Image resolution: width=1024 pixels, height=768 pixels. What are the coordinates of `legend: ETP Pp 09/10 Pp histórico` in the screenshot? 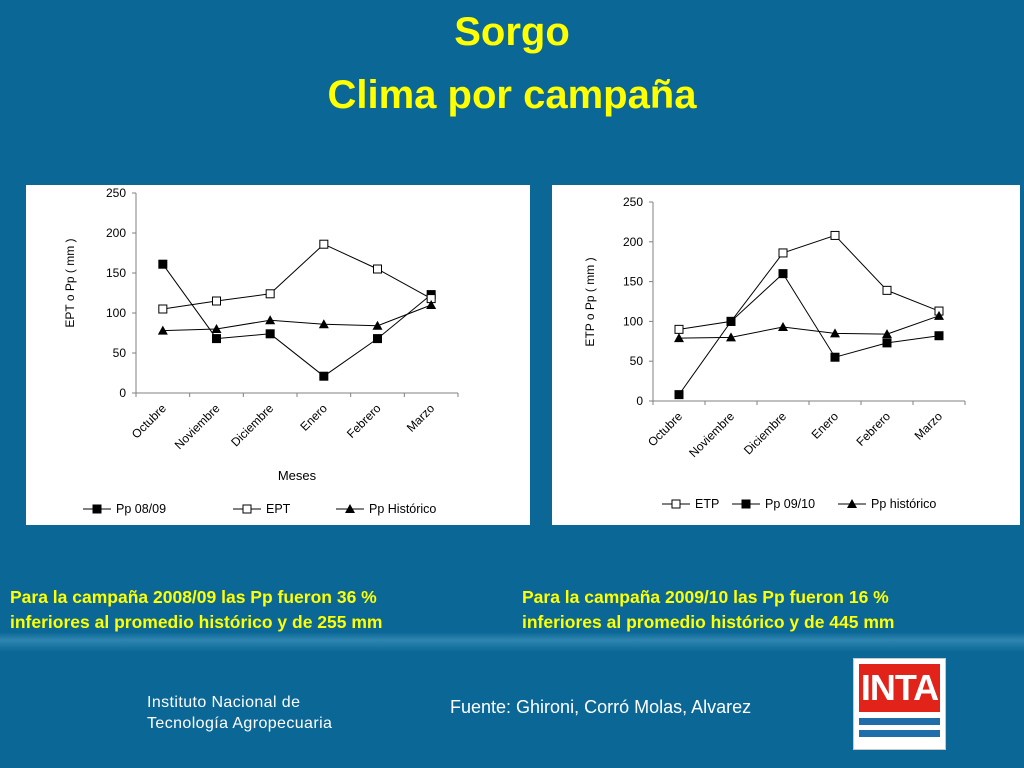 It's located at (799, 504).